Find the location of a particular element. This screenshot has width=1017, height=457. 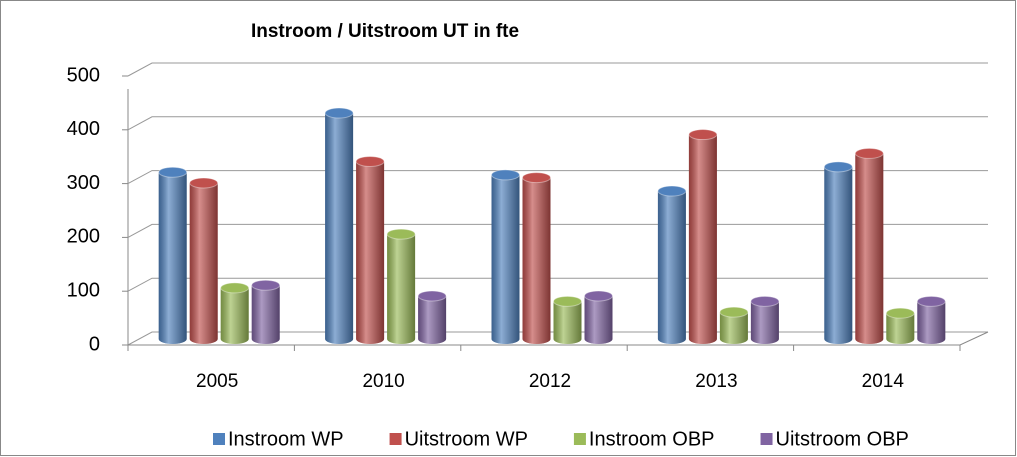

legend-label: Uitstroom WP is located at coordinates (466, 439).